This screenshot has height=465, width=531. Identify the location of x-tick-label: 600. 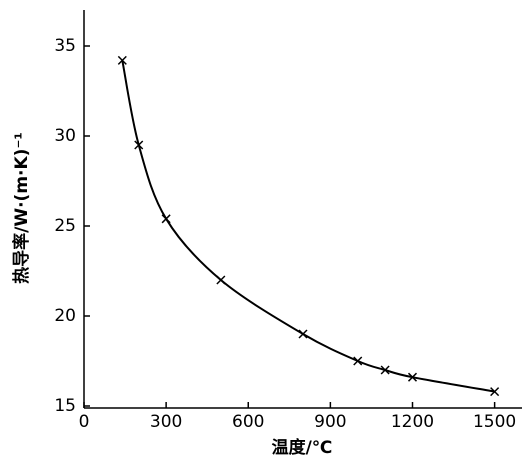
(248, 422).